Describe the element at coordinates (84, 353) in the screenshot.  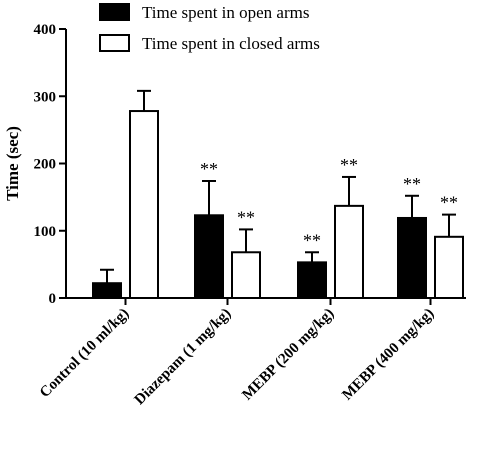
I see `category-label: Control (10 ml/kg)` at that location.